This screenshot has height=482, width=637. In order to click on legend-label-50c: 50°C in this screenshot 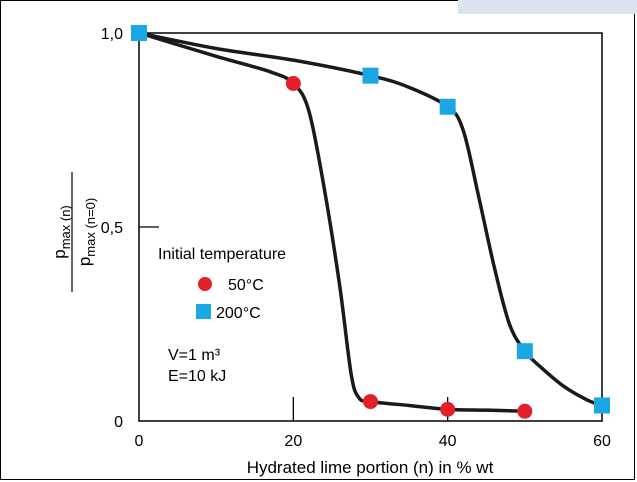, I will do `click(246, 285)`.